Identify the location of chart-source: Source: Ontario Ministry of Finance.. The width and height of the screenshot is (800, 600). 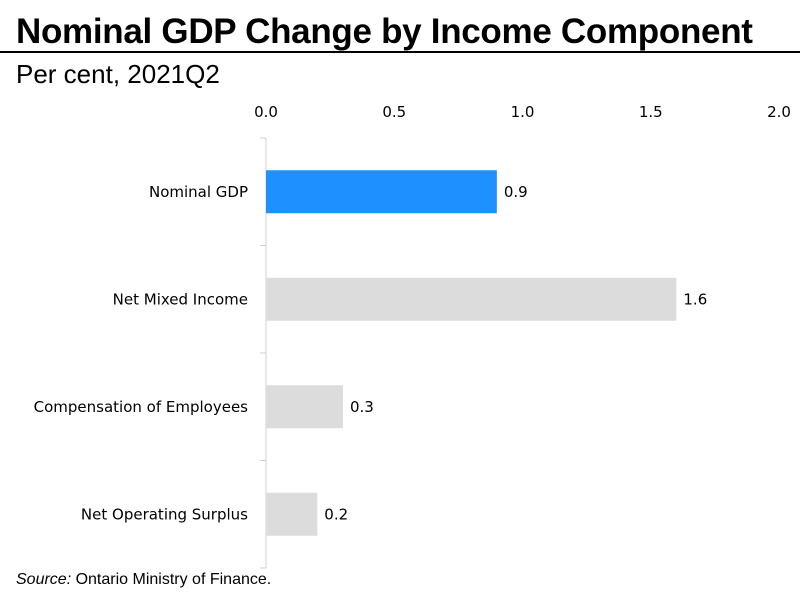
(143, 580).